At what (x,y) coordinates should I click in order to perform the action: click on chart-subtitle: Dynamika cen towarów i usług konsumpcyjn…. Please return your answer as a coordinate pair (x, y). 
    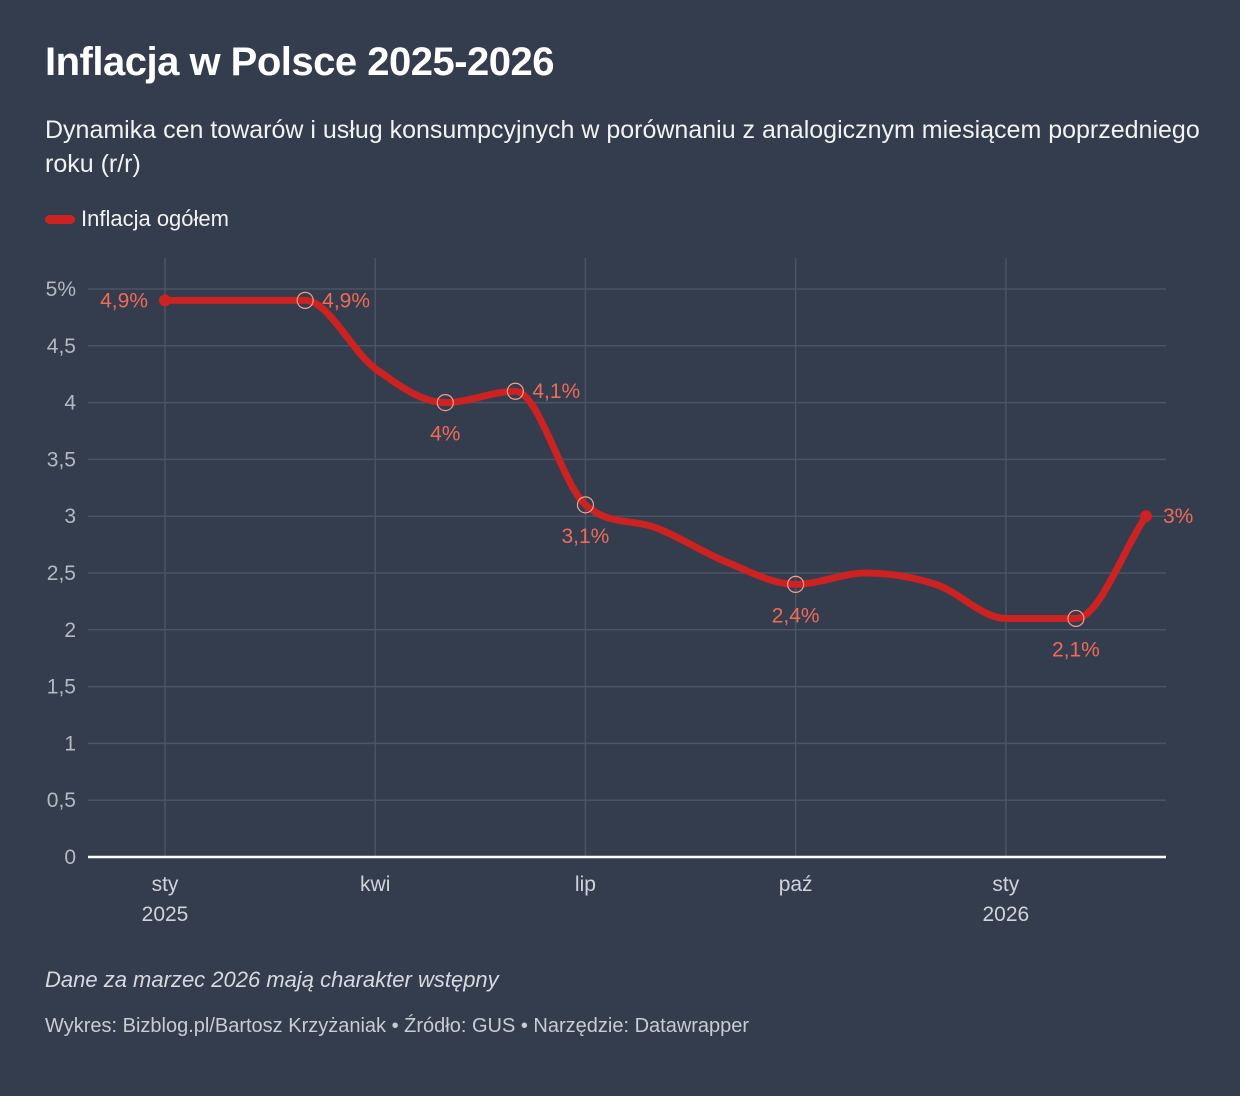
    Looking at the image, I should click on (622, 147).